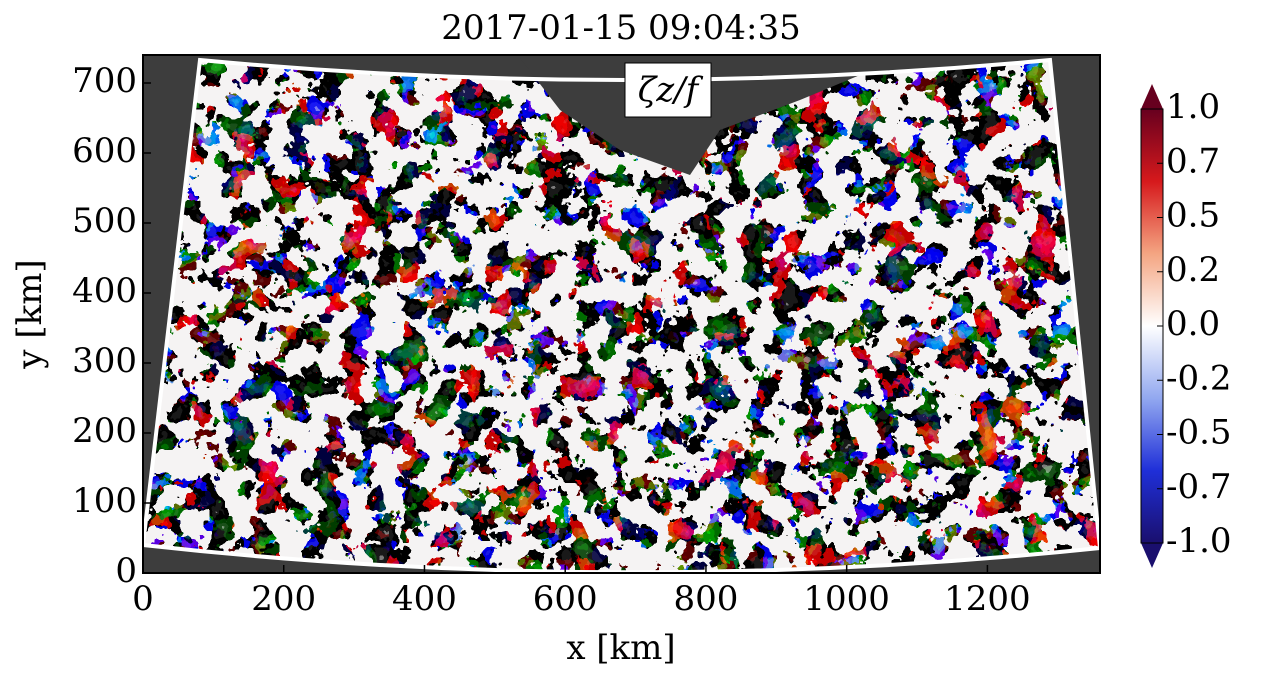 The width and height of the screenshot is (1270, 673). I want to click on y-tick-label: 500, so click(104, 221).